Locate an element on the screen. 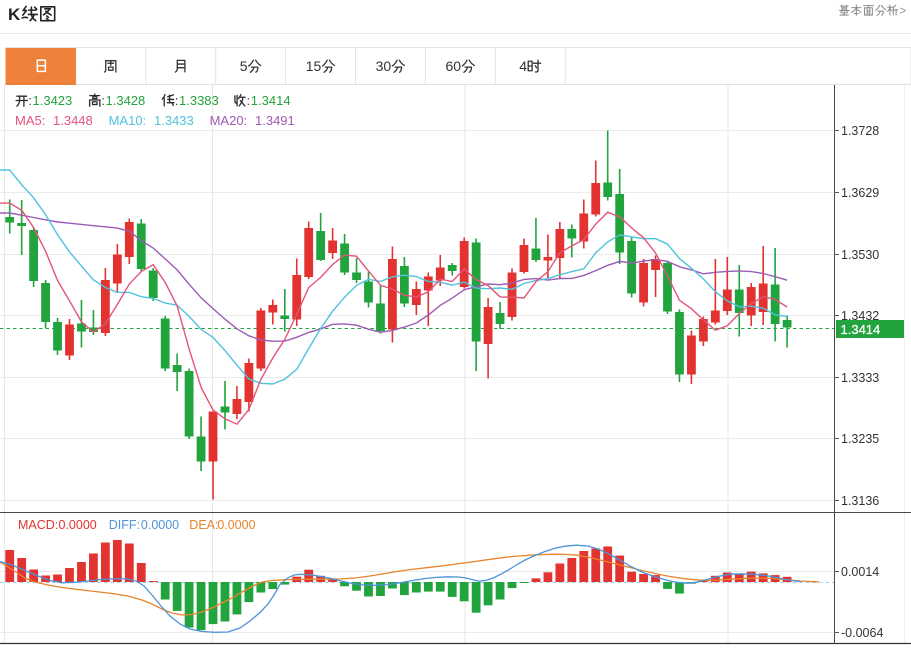 This screenshot has height=651, width=911. svg-text: 1.3433 is located at coordinates (174, 120).